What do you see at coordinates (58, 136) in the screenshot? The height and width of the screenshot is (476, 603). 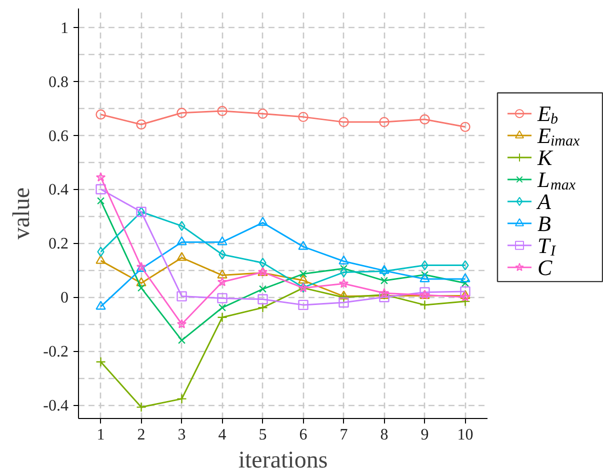 I see `y-tick-label: 0.6` at bounding box center [58, 136].